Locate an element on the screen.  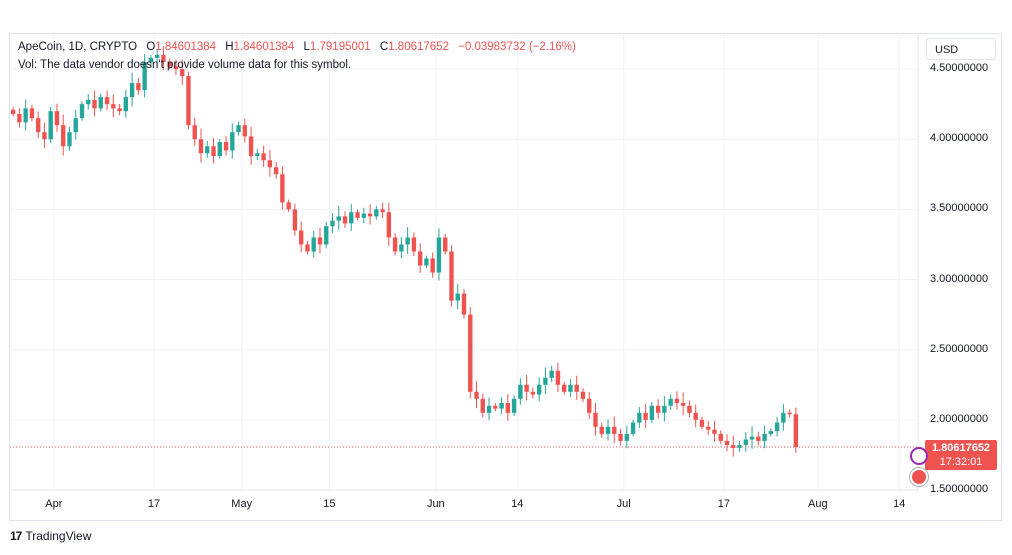
y-tick-label: 3.00000000 is located at coordinates (959, 278).